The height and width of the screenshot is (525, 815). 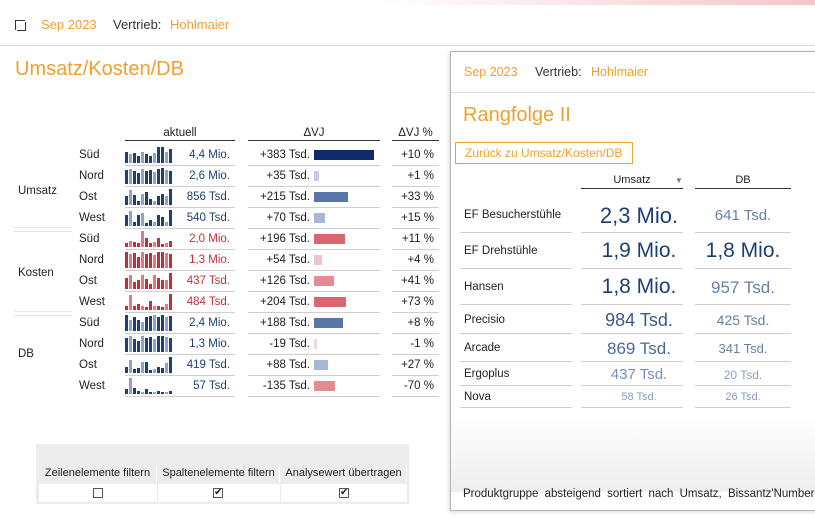 What do you see at coordinates (314, 134) in the screenshot?
I see `column-header-delta-vj: ΔVJ` at bounding box center [314, 134].